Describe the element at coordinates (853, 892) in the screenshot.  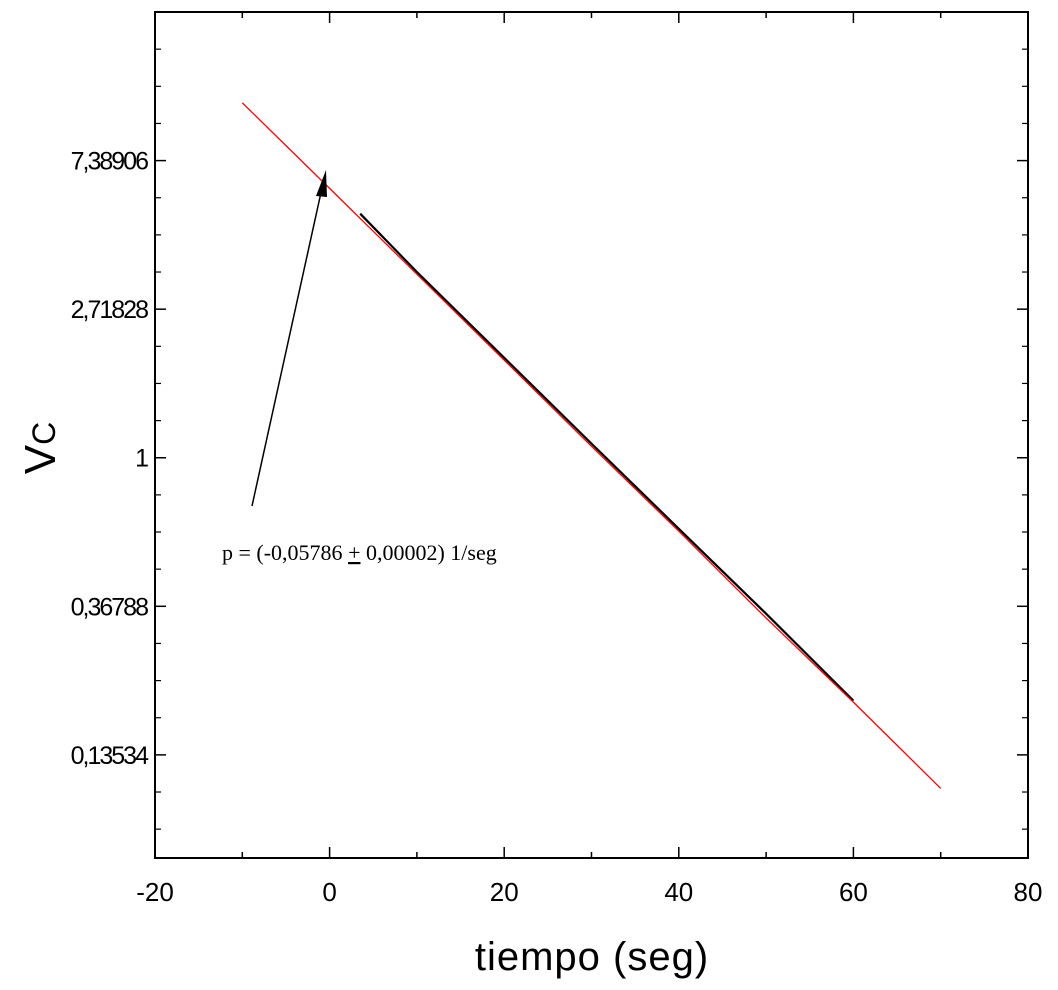
I see `x-tick-label: 60` at that location.